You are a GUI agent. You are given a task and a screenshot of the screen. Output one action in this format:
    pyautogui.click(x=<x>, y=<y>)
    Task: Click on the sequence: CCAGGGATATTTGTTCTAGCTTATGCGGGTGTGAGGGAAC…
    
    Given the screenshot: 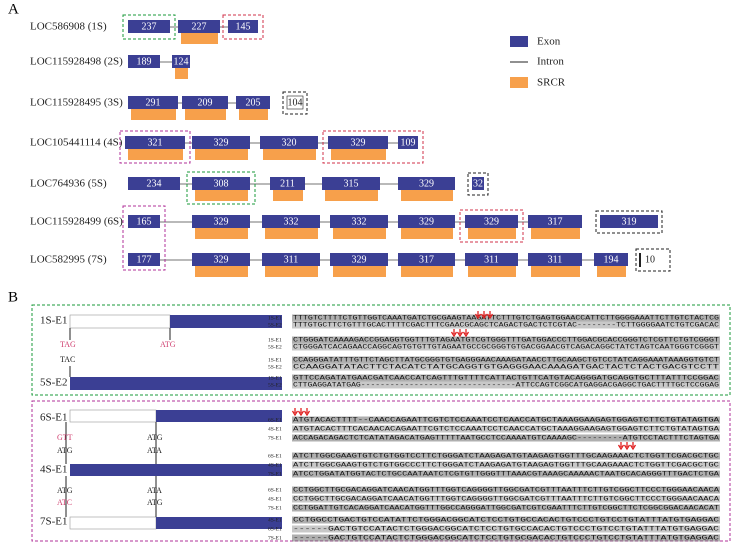 What is the action you would take?
    pyautogui.click(x=506, y=360)
    